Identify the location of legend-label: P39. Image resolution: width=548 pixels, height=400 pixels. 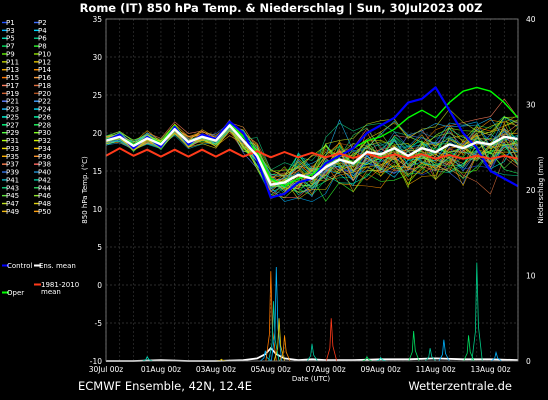
(12, 173).